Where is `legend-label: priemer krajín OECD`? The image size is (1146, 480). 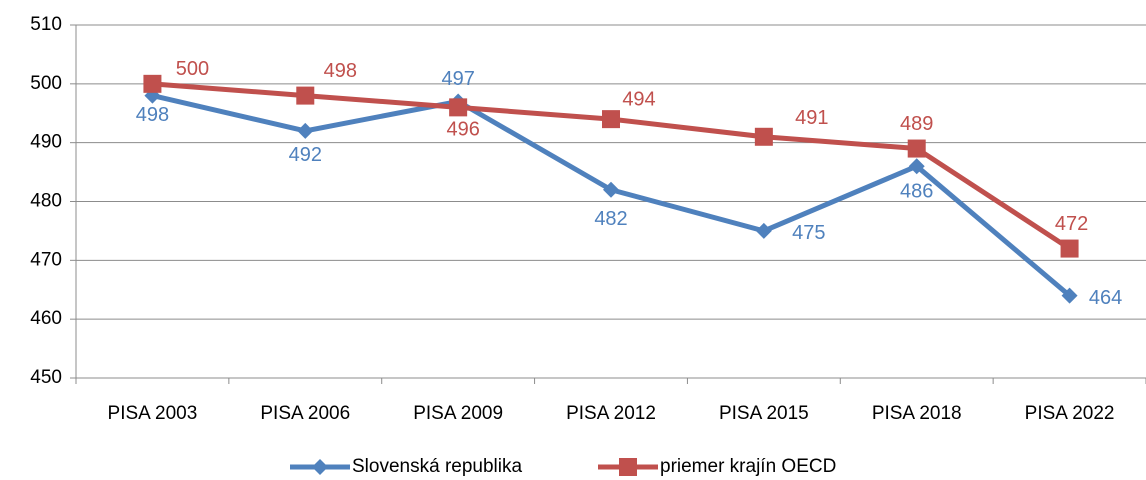
legend-label: priemer krajín OECD is located at coordinates (748, 466).